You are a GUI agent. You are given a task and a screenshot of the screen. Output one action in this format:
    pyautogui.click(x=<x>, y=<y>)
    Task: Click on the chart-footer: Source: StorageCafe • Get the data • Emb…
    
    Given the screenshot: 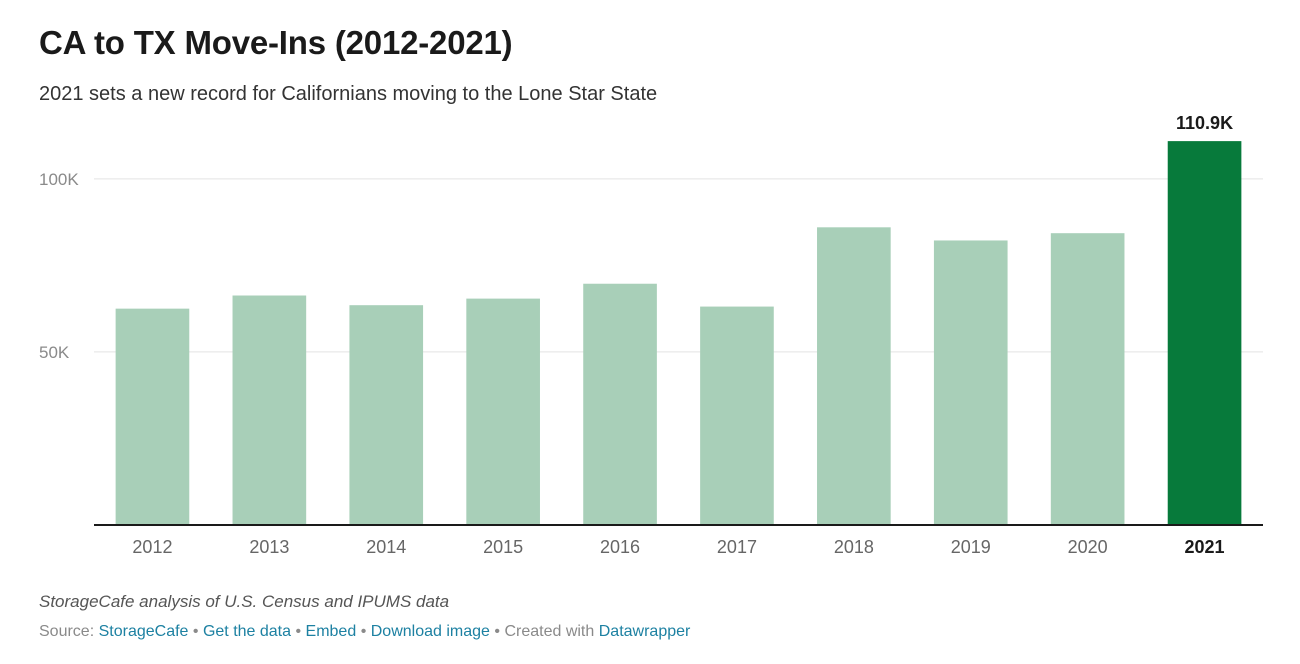 What is the action you would take?
    pyautogui.click(x=364, y=632)
    